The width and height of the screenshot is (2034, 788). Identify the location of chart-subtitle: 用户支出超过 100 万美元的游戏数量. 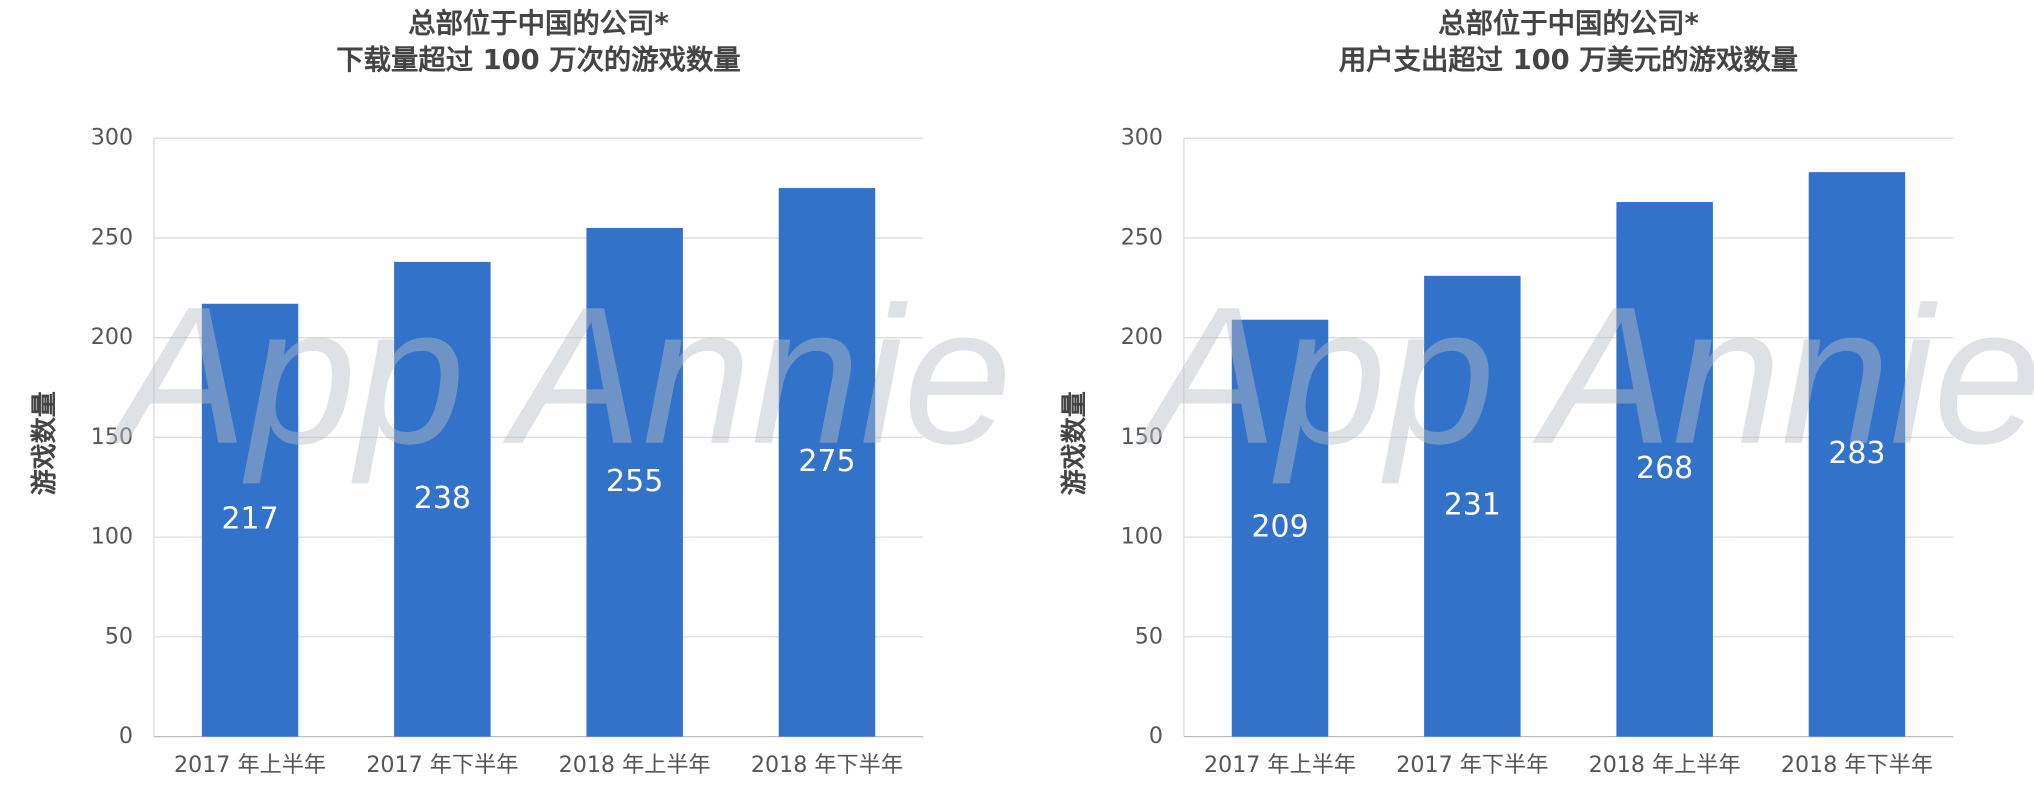
(1568, 60).